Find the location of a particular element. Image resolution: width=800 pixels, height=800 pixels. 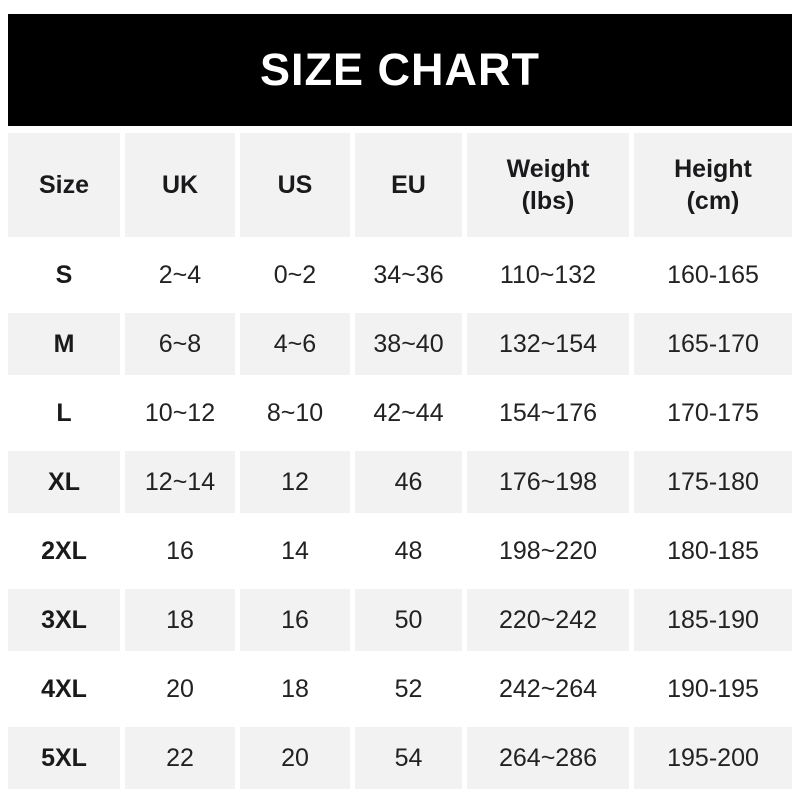

cell-uk: 22 is located at coordinates (180, 758).